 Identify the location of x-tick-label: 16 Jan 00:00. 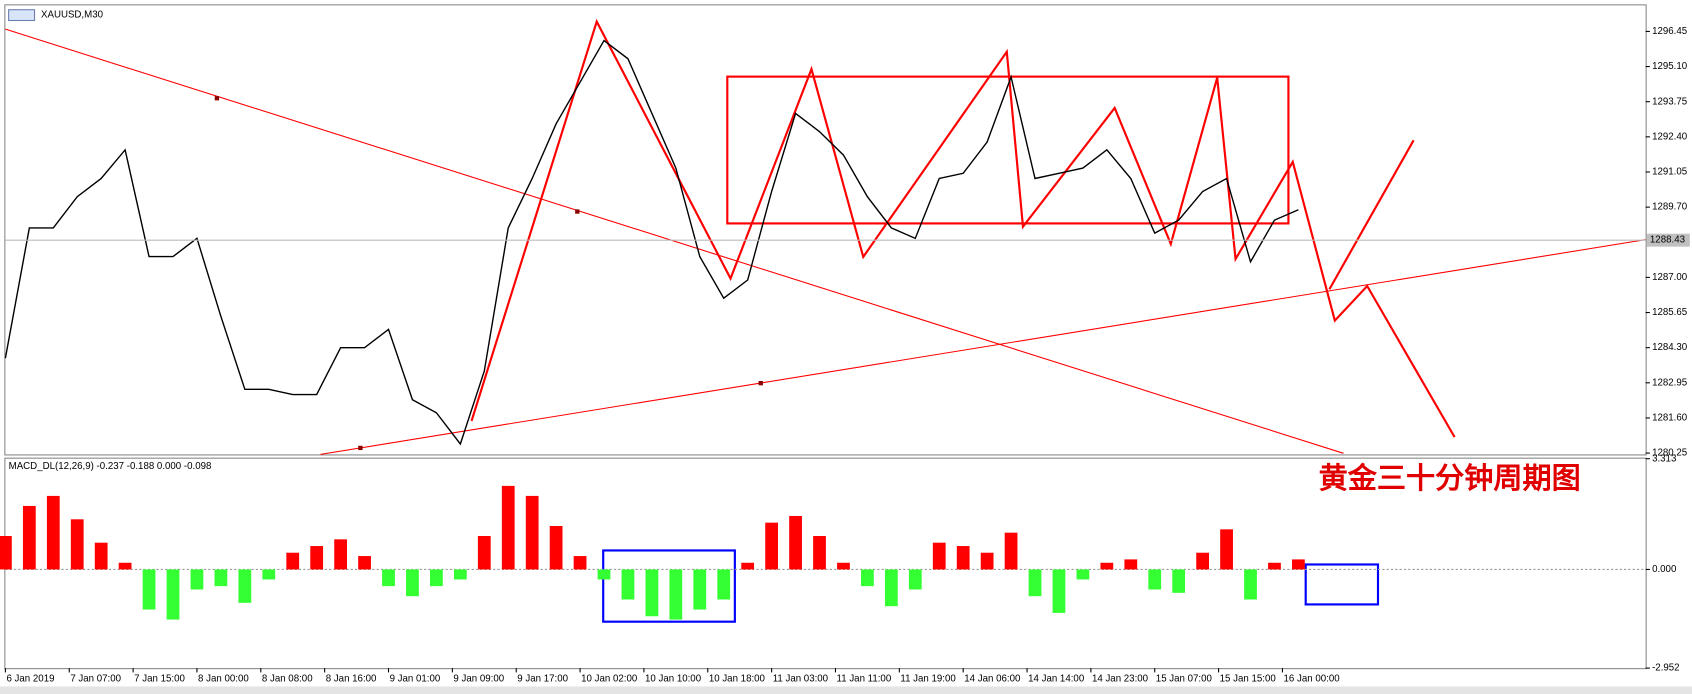
(1312, 678).